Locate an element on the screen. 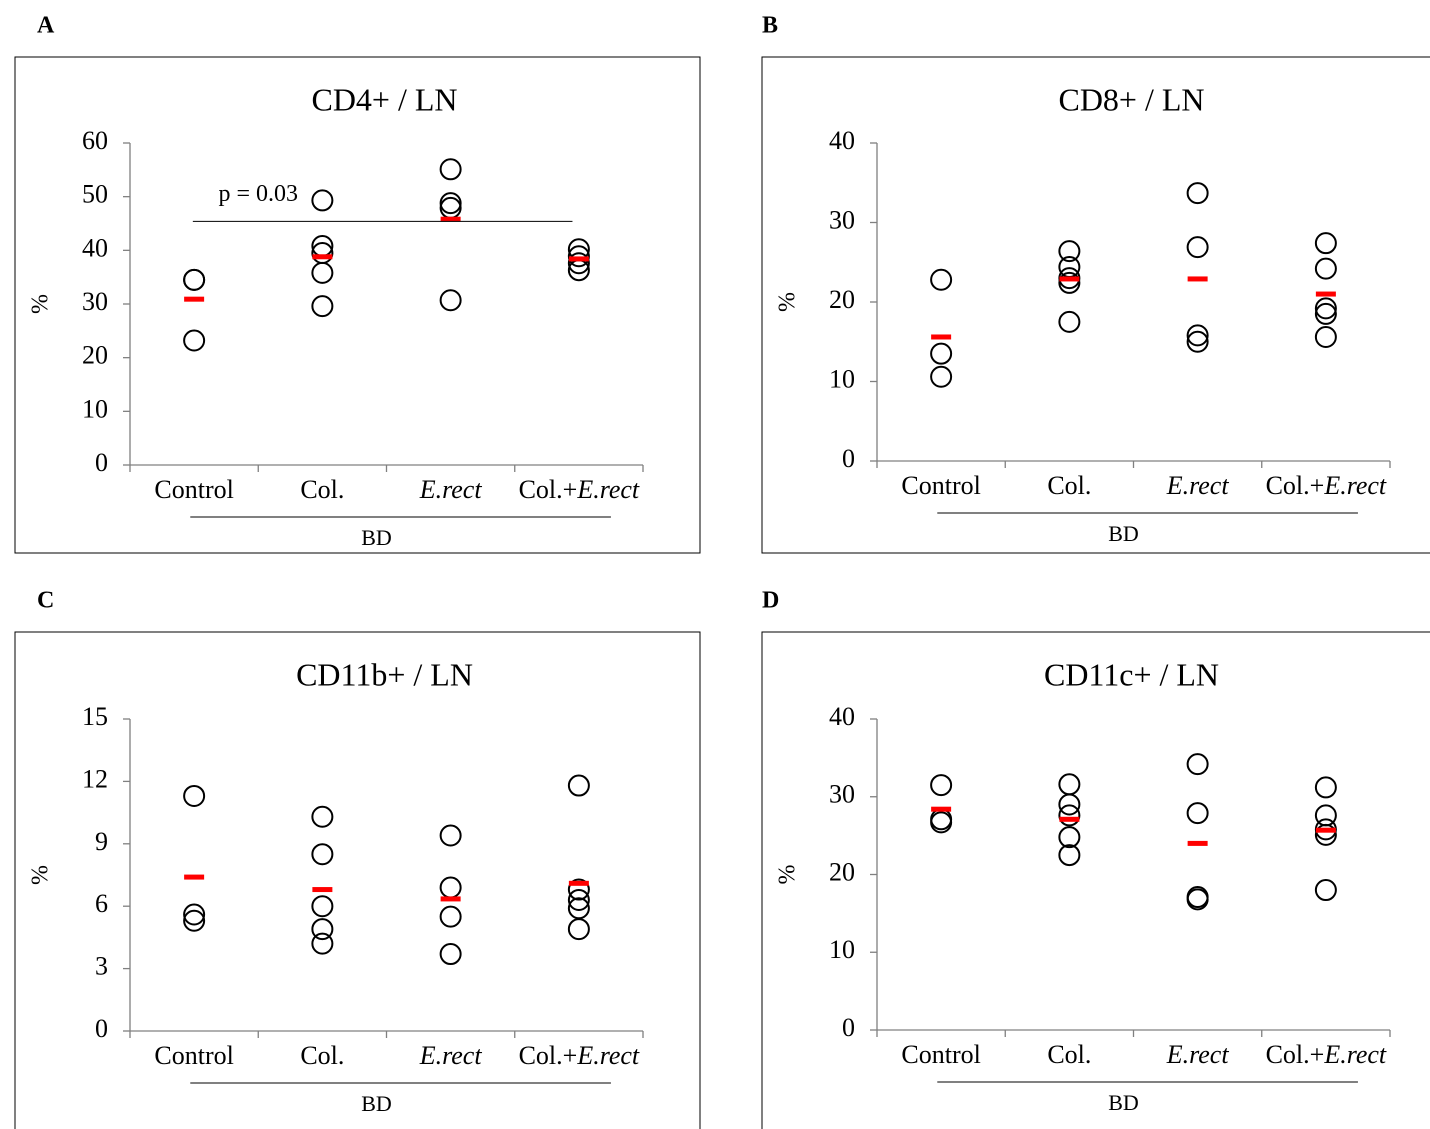 The image size is (1430, 1129). panel-letter: D is located at coordinates (770, 601).